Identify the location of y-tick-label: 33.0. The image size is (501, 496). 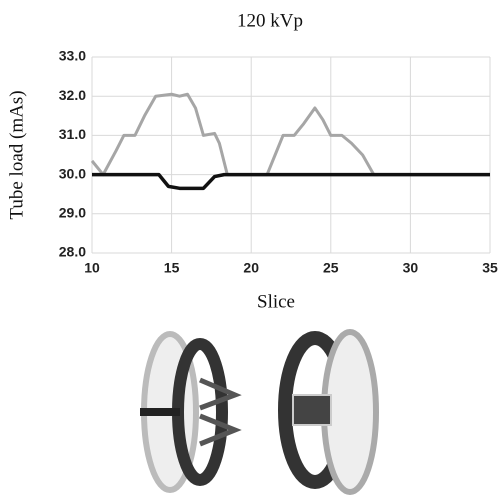
(72, 56).